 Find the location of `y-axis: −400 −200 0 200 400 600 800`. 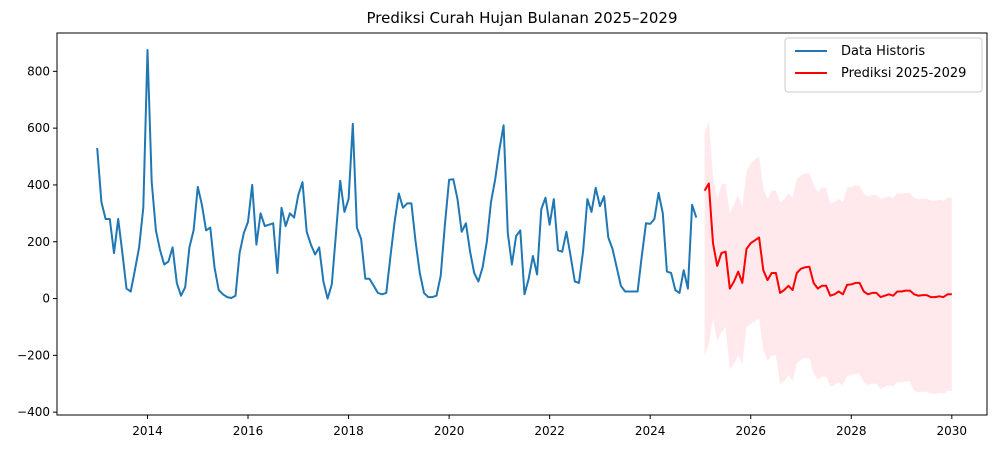

y-axis: −400 −200 0 200 400 600 800 is located at coordinates (37, 241).